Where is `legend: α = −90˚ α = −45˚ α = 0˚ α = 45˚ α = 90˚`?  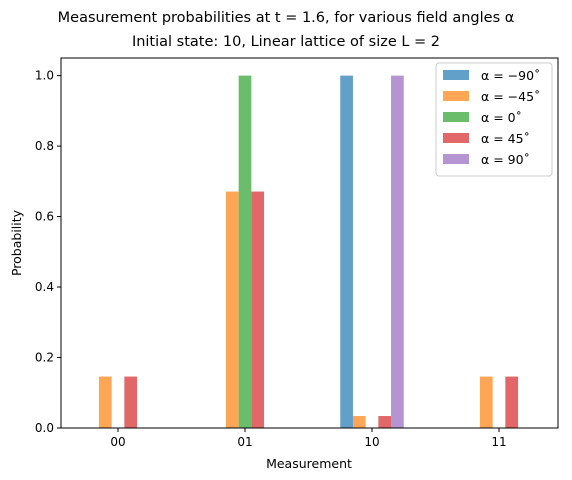
legend: α = −90˚ α = −45˚ α = 0˚ α = 45˚ α = 90˚ is located at coordinates (494, 119).